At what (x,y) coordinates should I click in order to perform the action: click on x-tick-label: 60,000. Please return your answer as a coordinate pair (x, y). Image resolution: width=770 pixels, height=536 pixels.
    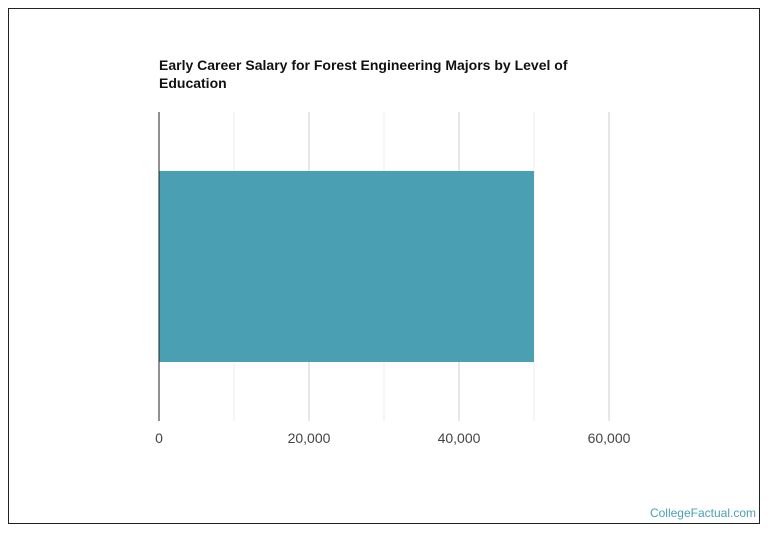
    Looking at the image, I should click on (609, 438).